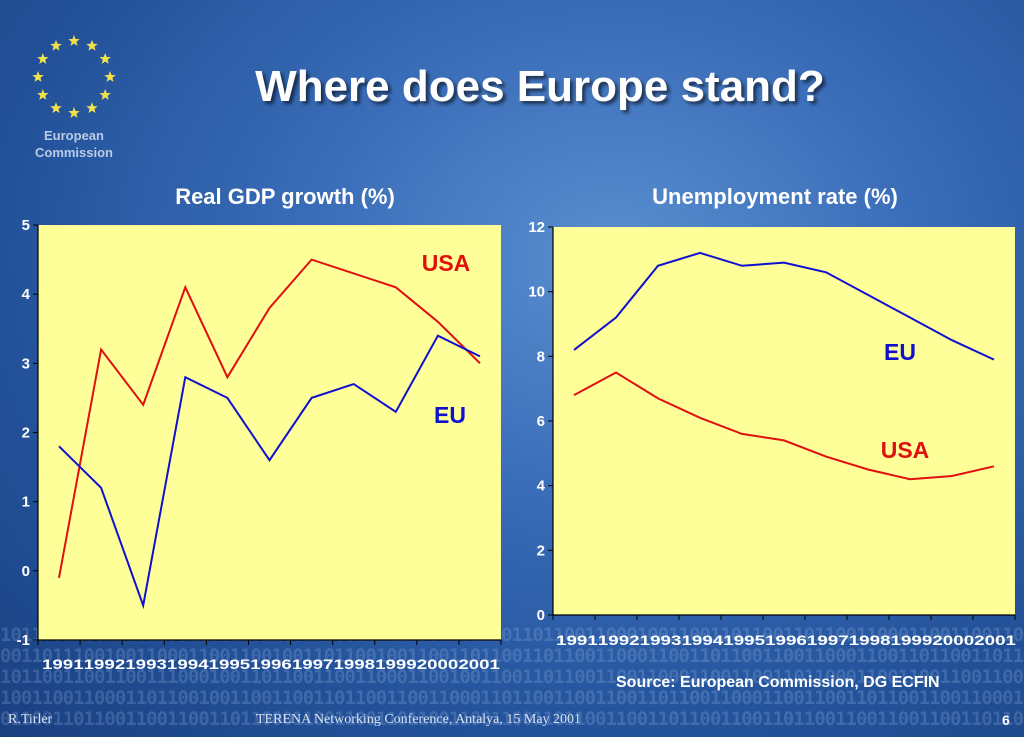 The height and width of the screenshot is (737, 1024). What do you see at coordinates (26, 433) in the screenshot?
I see `gdp-y-tick-label: 2` at bounding box center [26, 433].